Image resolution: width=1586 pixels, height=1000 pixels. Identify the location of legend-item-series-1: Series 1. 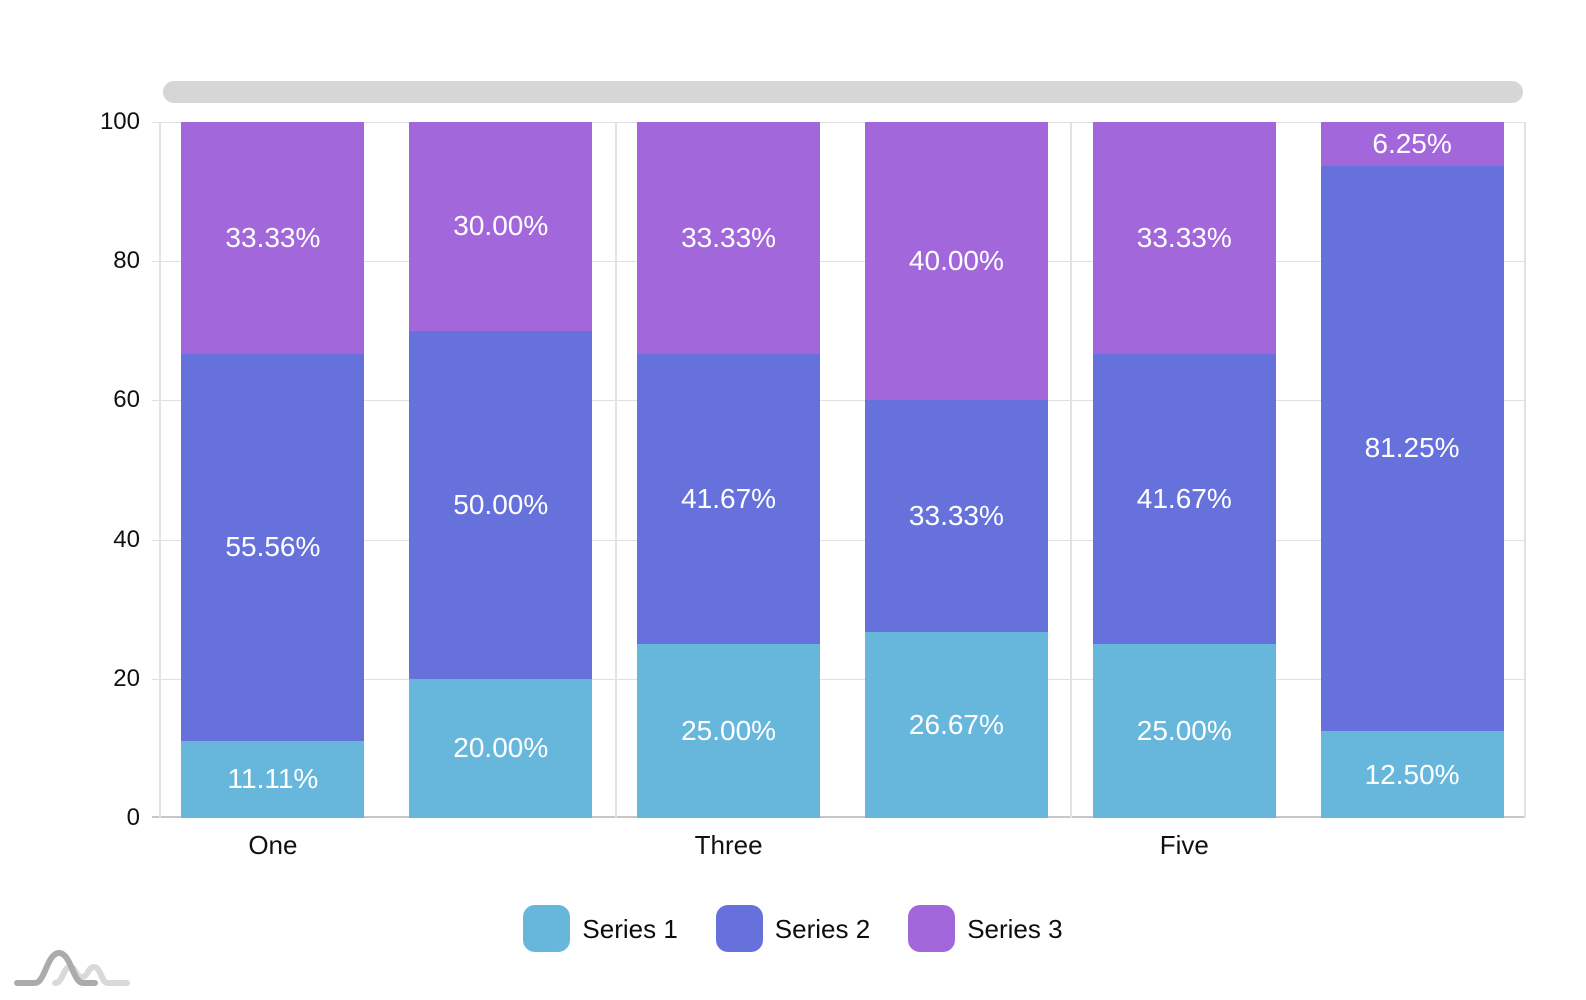
(600, 928).